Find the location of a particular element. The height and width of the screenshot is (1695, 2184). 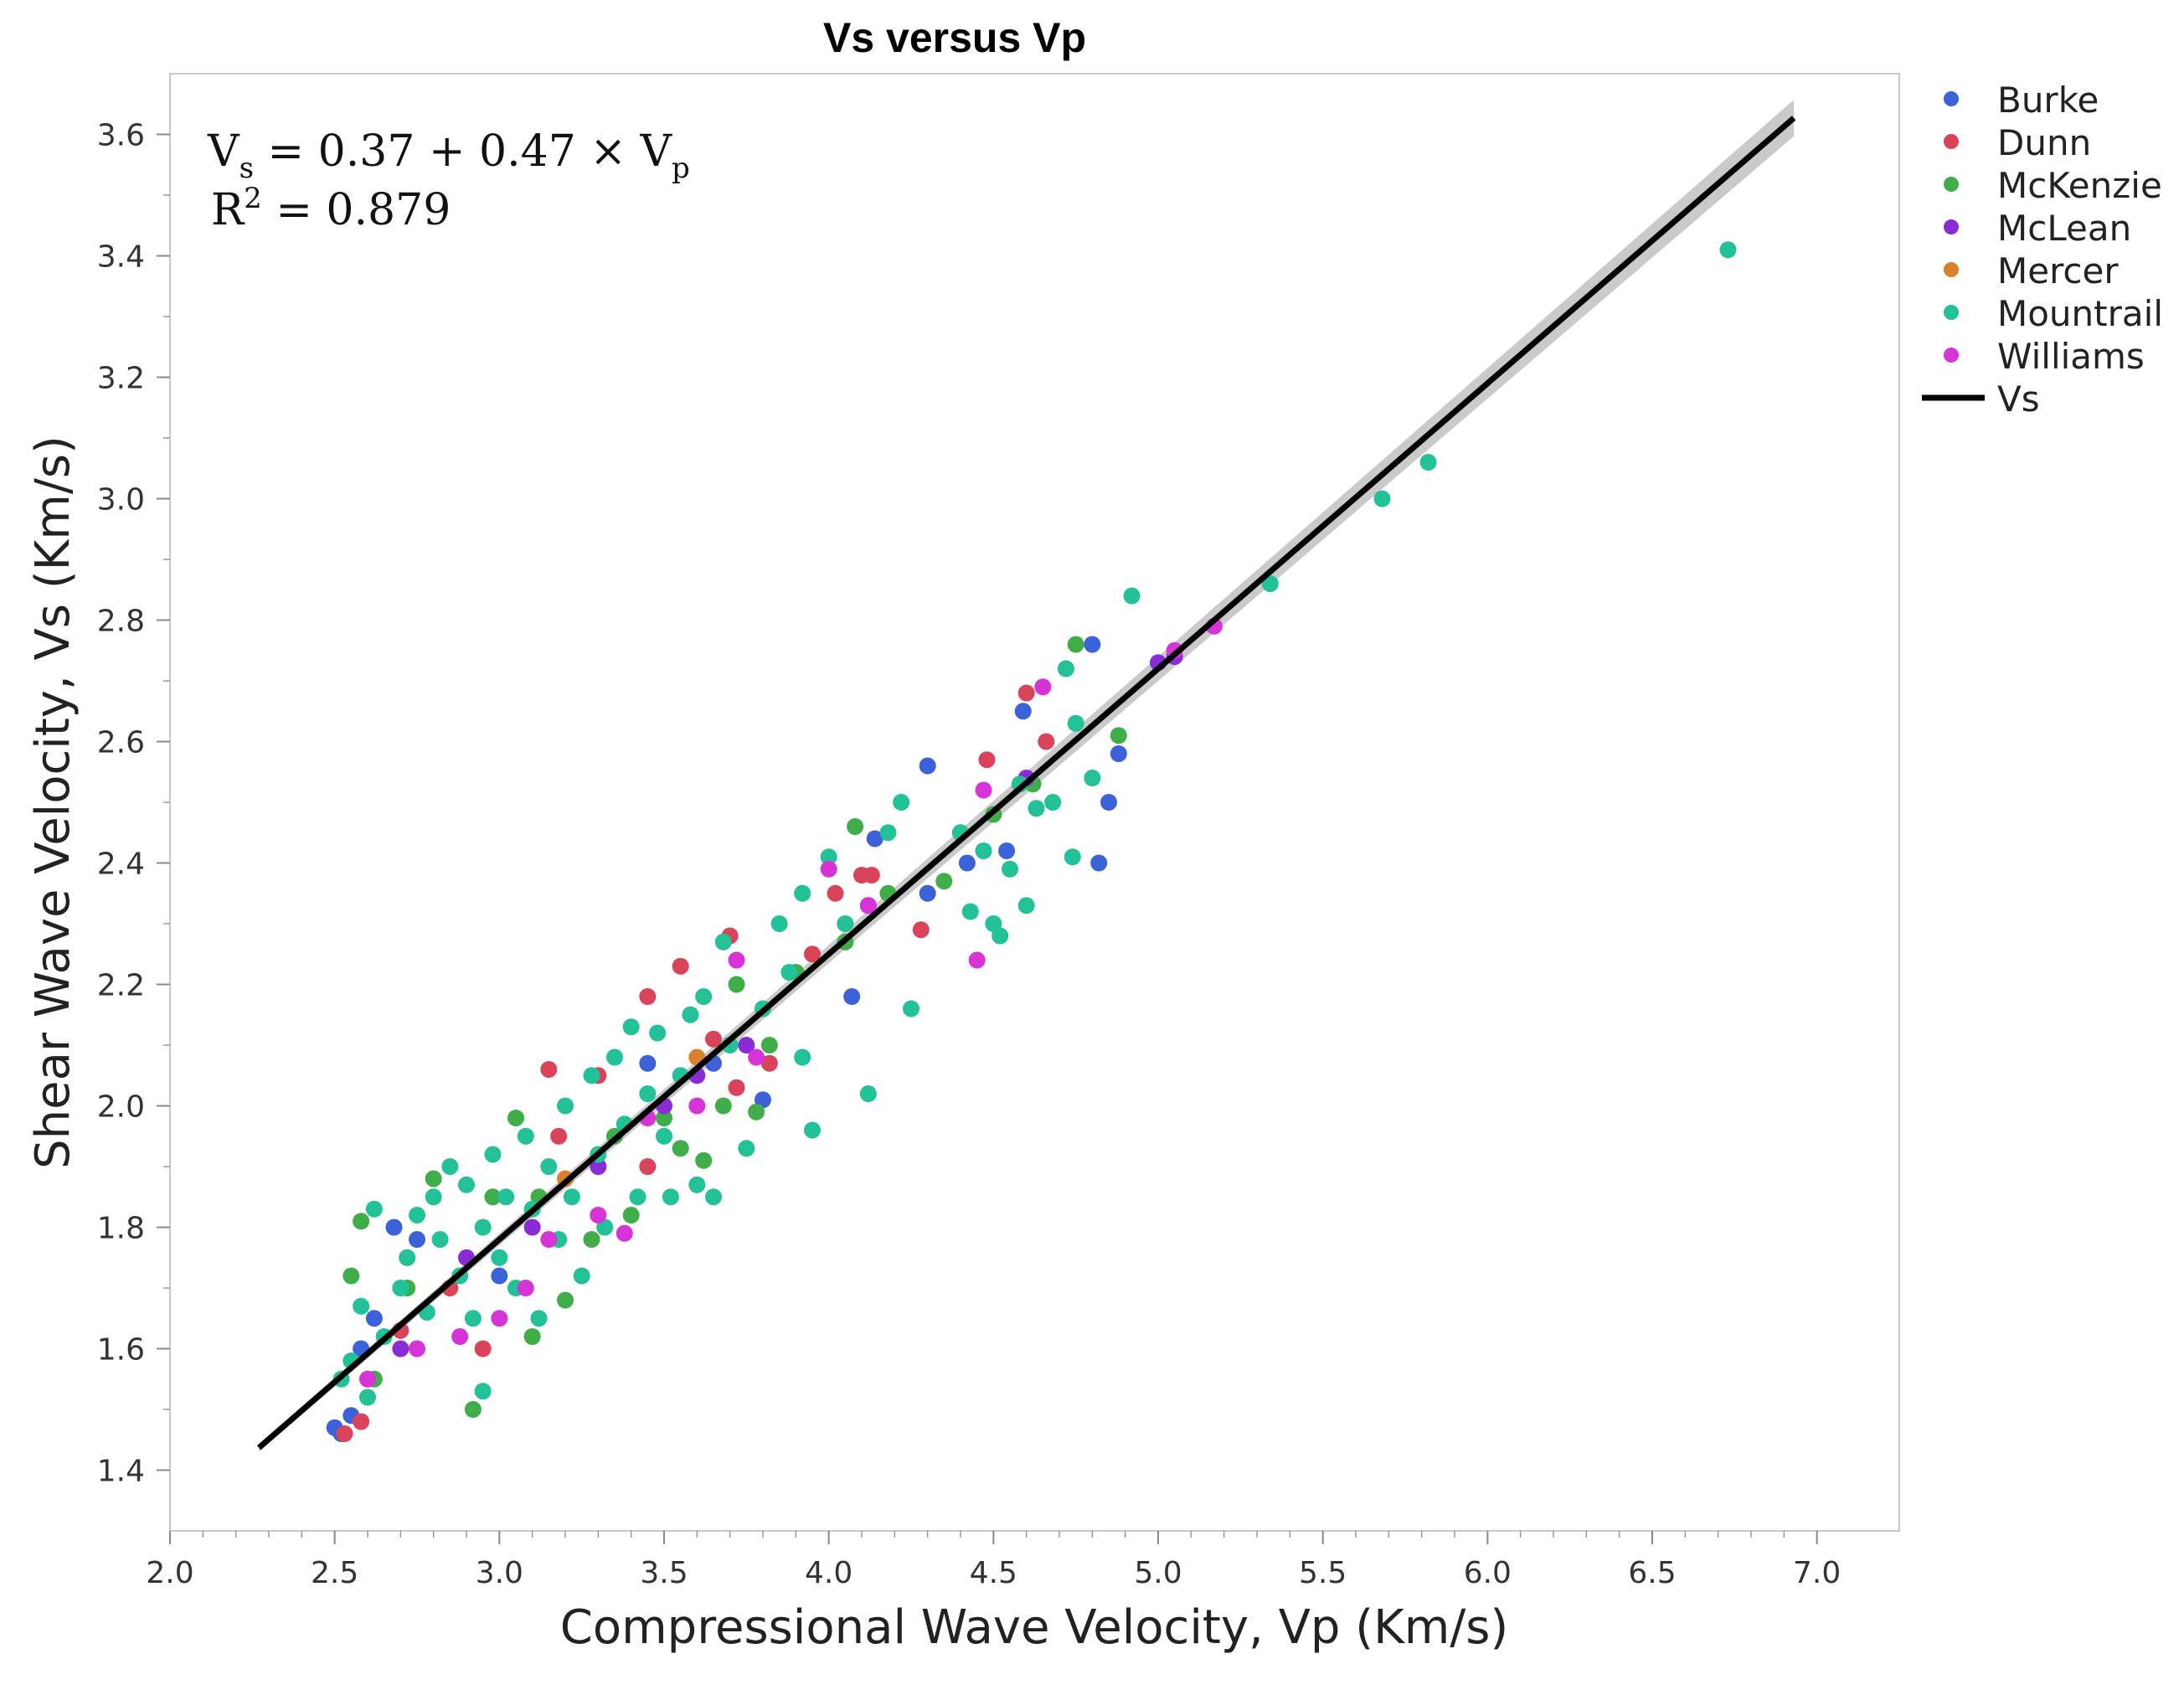

x-axis: 2.0 2.5 3.0 3.5 4.0 4.5 5.0 5.5 6.0 6.5 7.0 is located at coordinates (993, 1561).